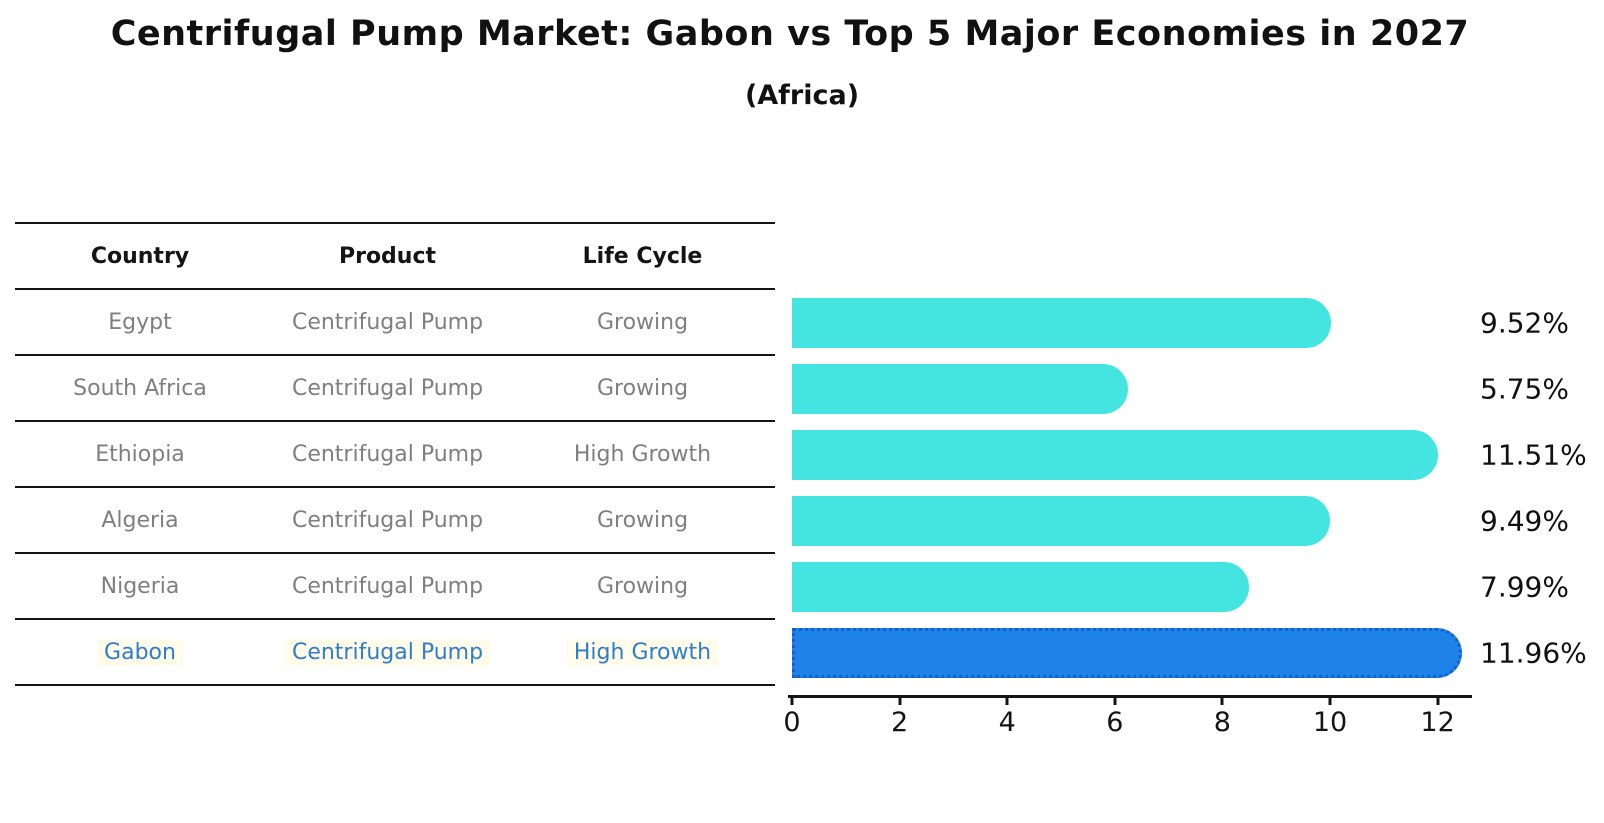 The height and width of the screenshot is (823, 1604). Describe the element at coordinates (1115, 722) in the screenshot. I see `x-axis-tick-label: 6` at that location.